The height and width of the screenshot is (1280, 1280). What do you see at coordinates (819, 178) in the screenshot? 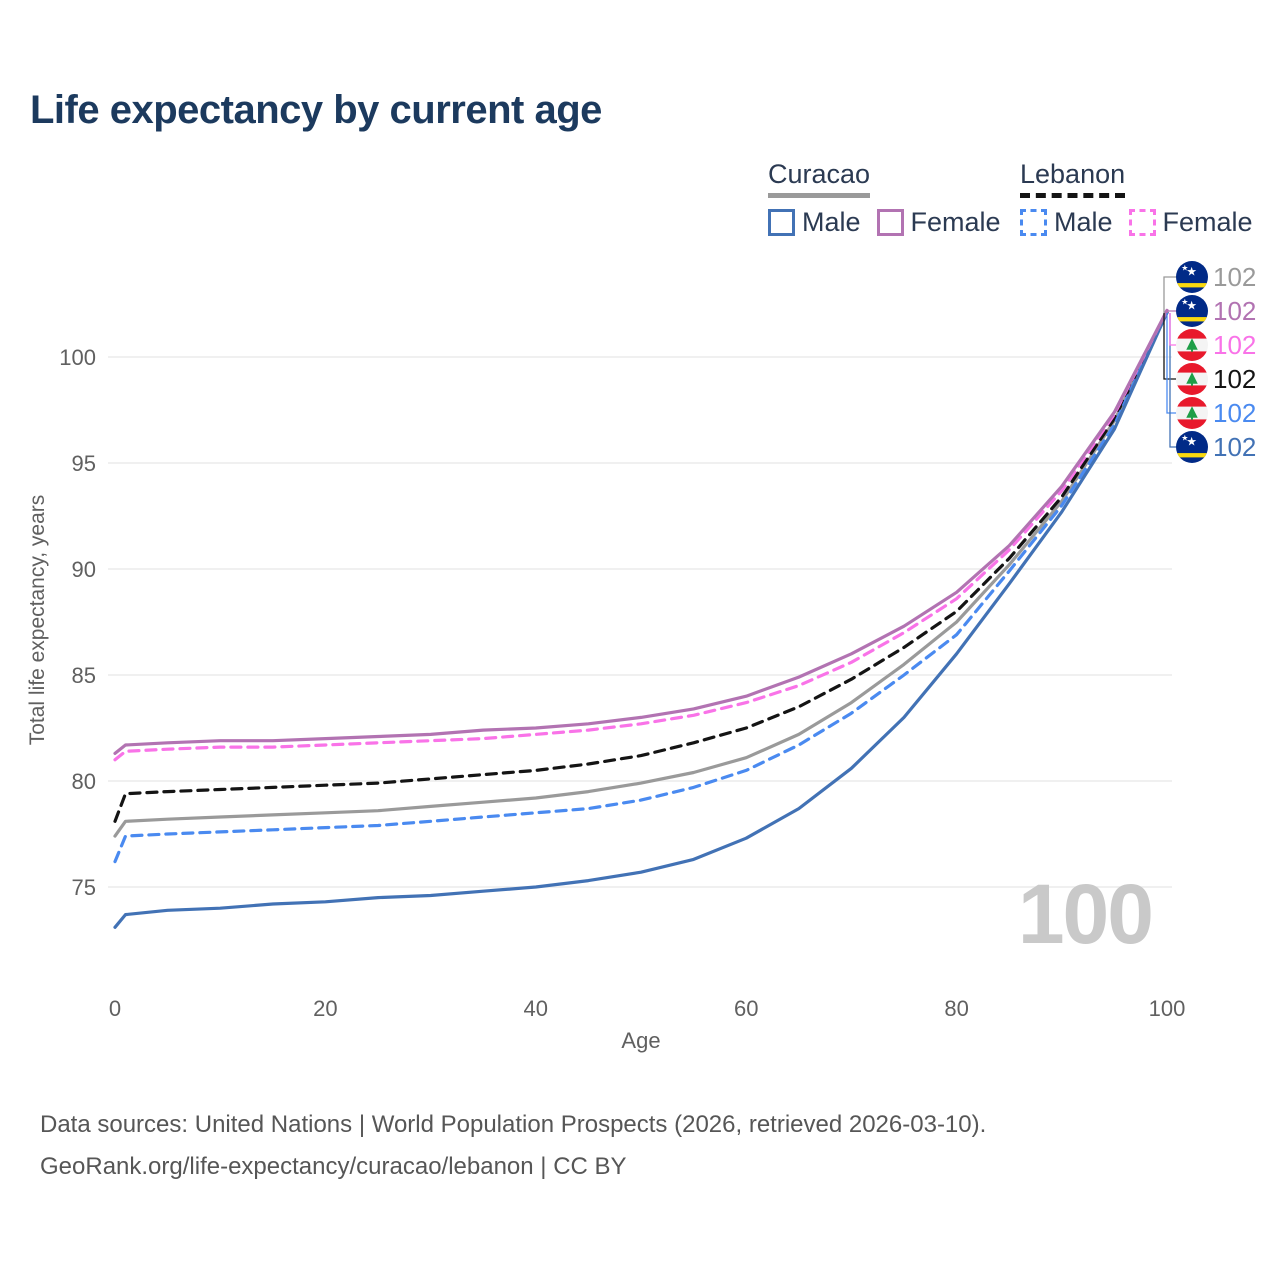
I see `legend-country-curacao: Curacao` at bounding box center [819, 178].